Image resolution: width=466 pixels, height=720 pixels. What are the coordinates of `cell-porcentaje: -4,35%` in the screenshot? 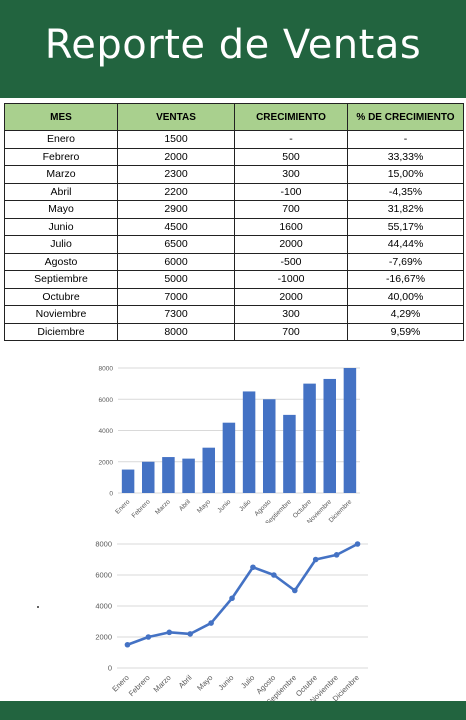 It's located at (405, 191).